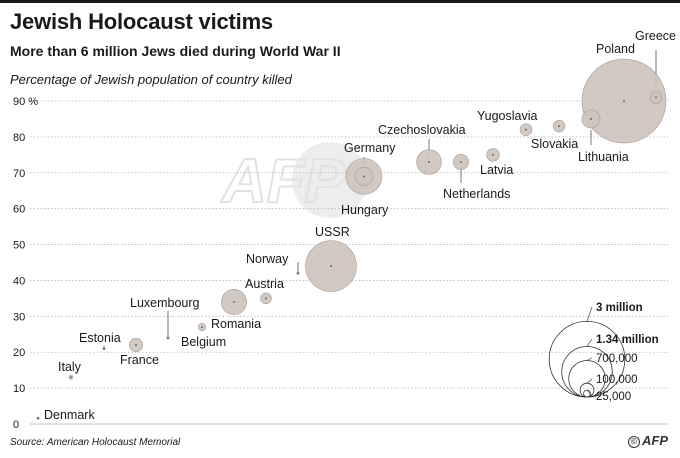 This screenshot has height=458, width=680. What do you see at coordinates (330, 180) in the screenshot?
I see `watermark-globe` at bounding box center [330, 180].